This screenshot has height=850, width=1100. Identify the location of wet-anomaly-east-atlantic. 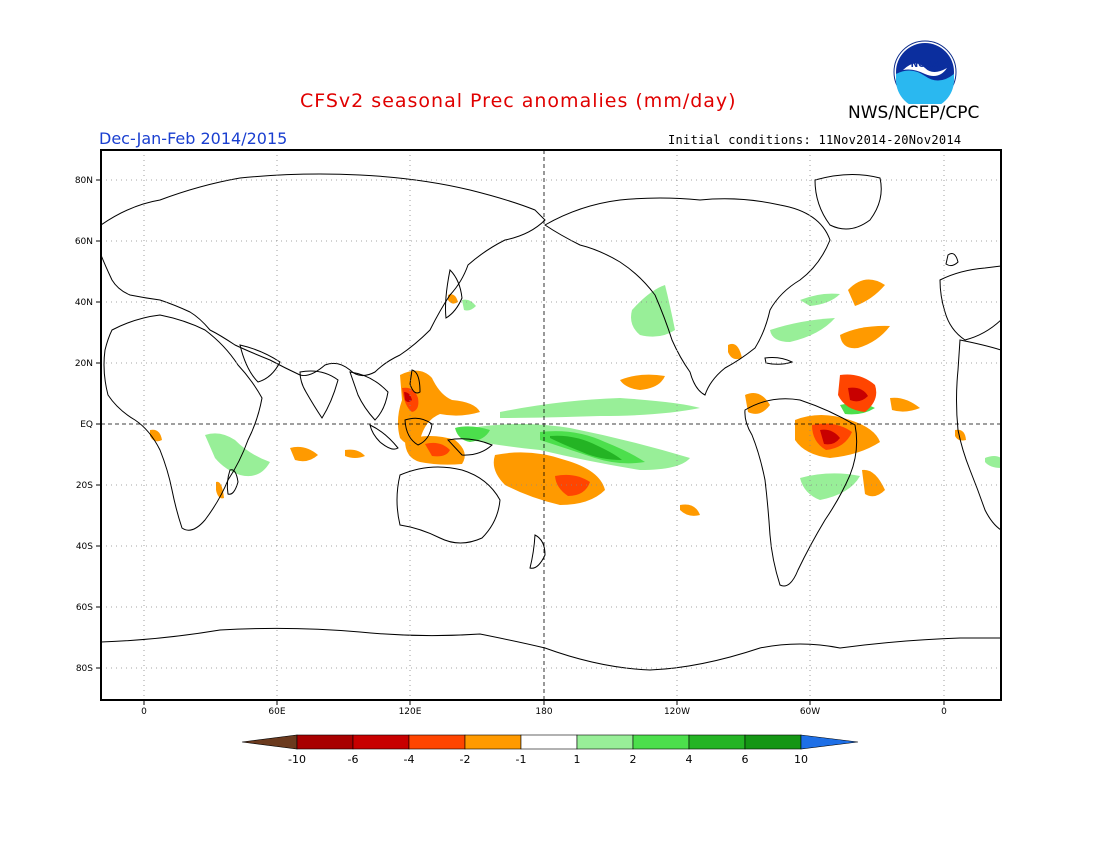
(993, 462).